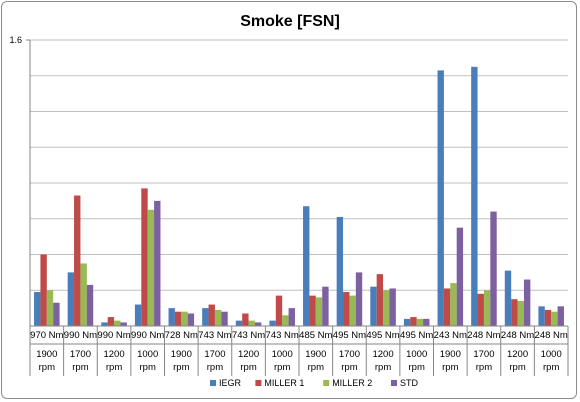 Image resolution: width=580 pixels, height=402 pixels. Describe the element at coordinates (213, 383) in the screenshot. I see `legend-swatch-iegr` at that location.